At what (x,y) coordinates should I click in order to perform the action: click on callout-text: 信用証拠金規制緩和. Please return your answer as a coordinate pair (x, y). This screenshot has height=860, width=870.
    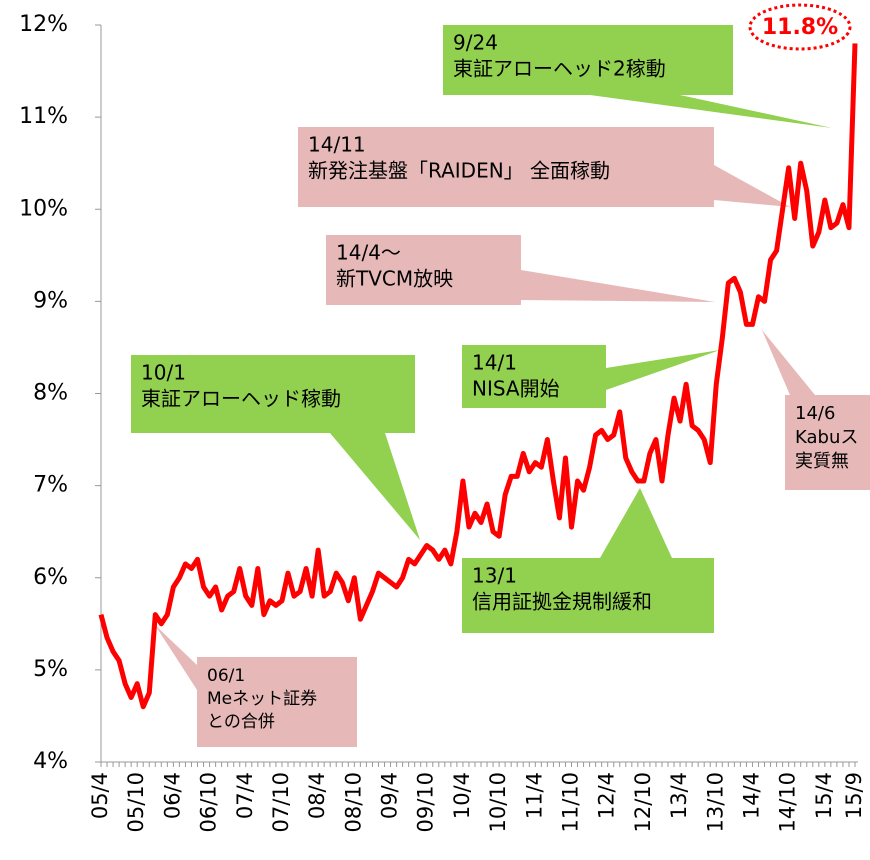
    Looking at the image, I should click on (562, 602).